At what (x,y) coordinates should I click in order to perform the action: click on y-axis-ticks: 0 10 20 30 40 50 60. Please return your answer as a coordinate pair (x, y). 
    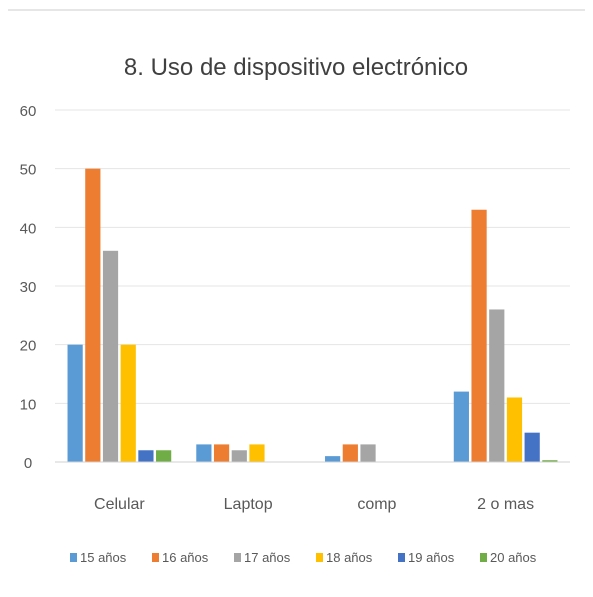
    Looking at the image, I should click on (28, 287).